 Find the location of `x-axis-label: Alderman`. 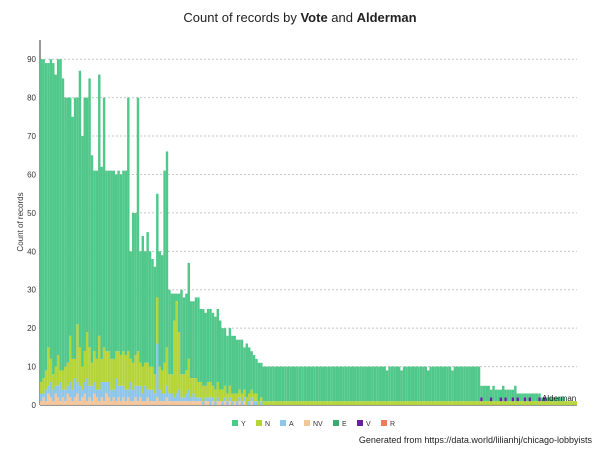

x-axis-label: Alderman is located at coordinates (559, 398).